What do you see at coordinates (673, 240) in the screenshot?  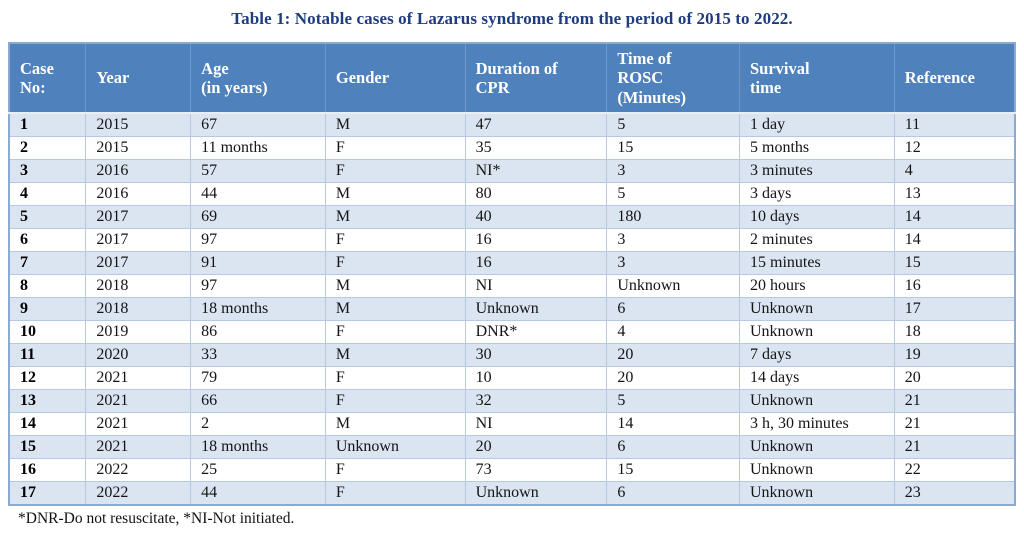 I see `cell: 3` at bounding box center [673, 240].